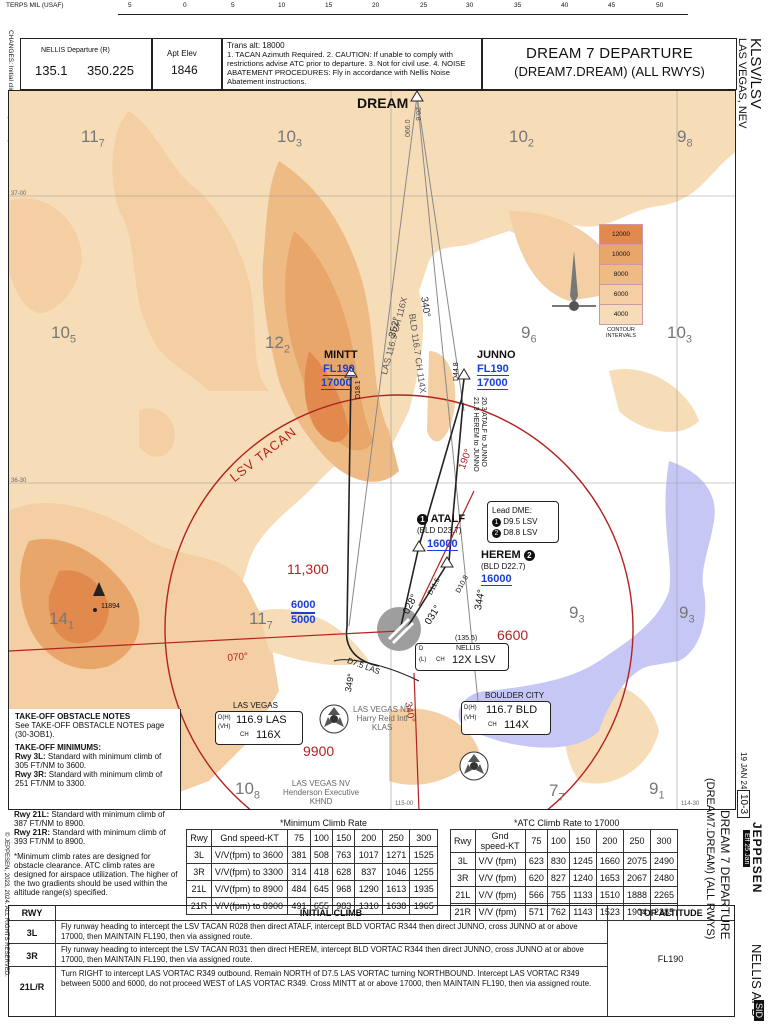 This screenshot has height=1024, width=768. What do you see at coordinates (564, 878) in the screenshot?
I see `table-row: 3R V/V (fpm) 620 827 1240 1653 2067 2480` at bounding box center [564, 878].